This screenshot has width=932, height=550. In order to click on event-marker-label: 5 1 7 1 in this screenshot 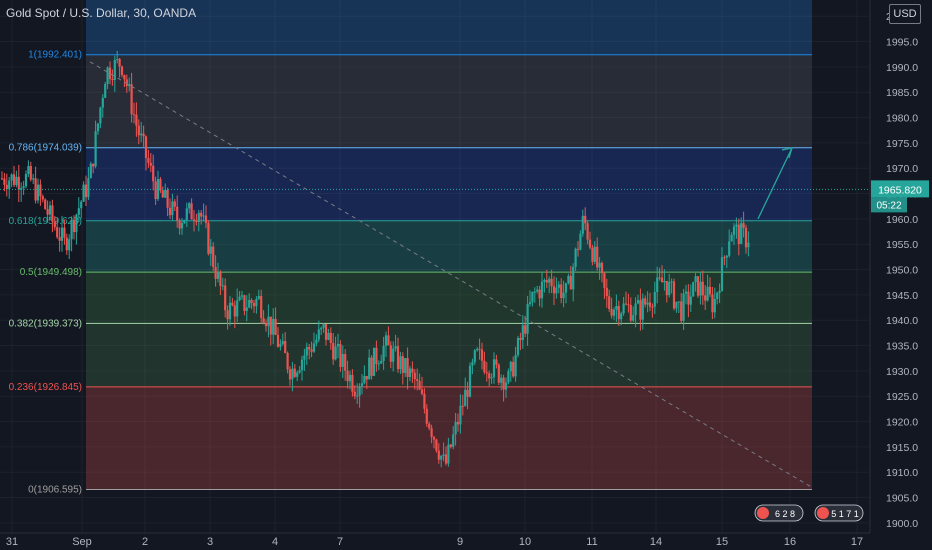, I will do `click(845, 514)`.